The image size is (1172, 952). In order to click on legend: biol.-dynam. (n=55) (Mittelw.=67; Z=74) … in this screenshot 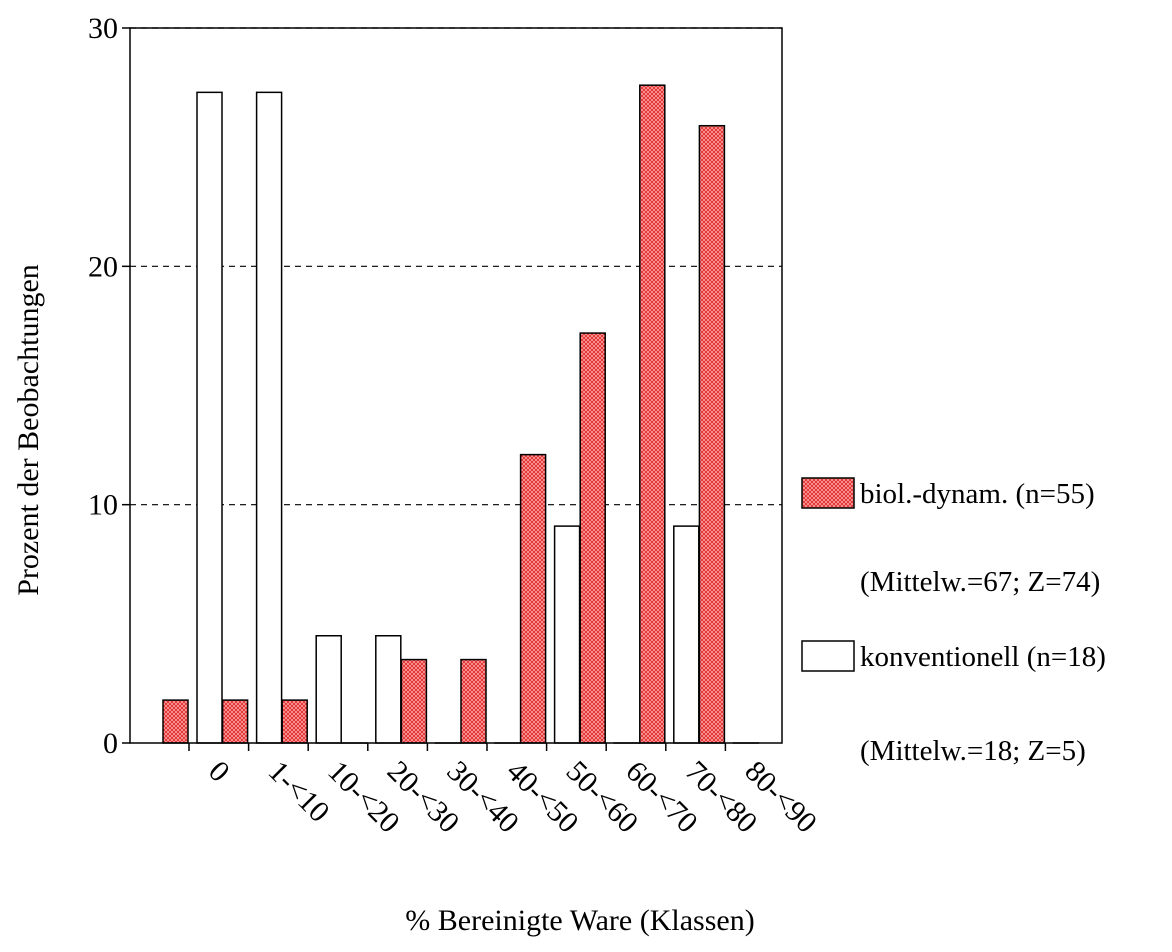, I will do `click(953, 622)`.